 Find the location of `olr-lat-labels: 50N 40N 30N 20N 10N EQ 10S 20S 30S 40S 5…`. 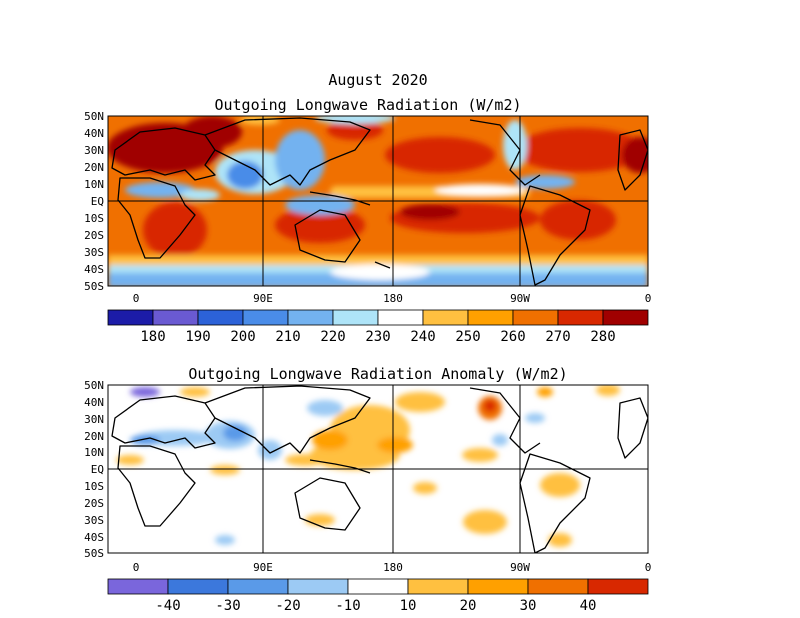

olr-lat-labels: 50N 40N 30N 20N 10N EQ 10S 20S 30S 40S 5… is located at coordinates (94, 201).